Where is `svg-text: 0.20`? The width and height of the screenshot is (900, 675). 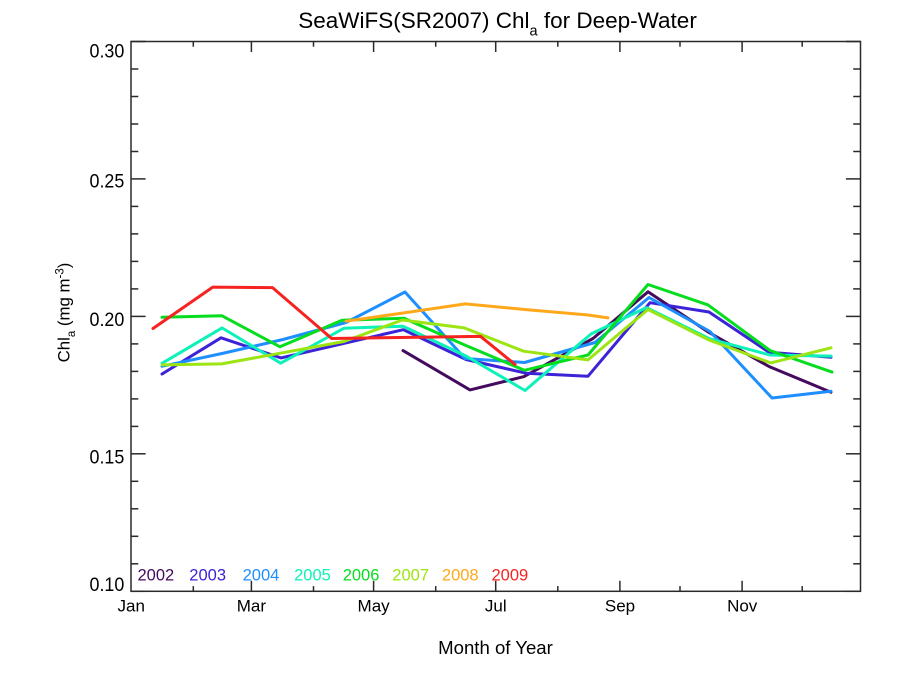
svg-text: 0.20 is located at coordinates (107, 320).